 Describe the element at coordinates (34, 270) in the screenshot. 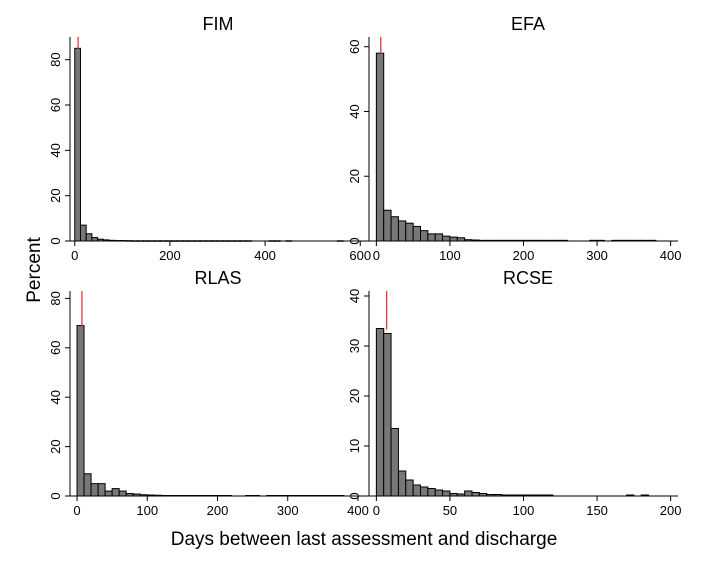

I see `y-axis-label: Percent` at that location.